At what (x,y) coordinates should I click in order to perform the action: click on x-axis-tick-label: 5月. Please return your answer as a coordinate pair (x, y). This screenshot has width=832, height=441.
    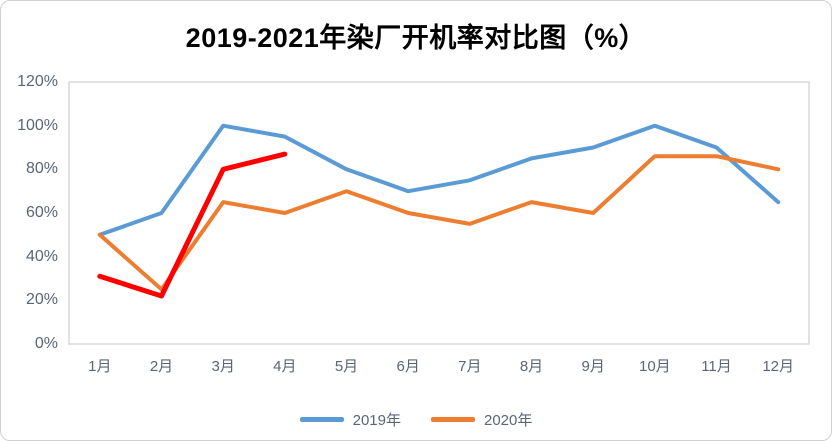
    Looking at the image, I should click on (346, 366).